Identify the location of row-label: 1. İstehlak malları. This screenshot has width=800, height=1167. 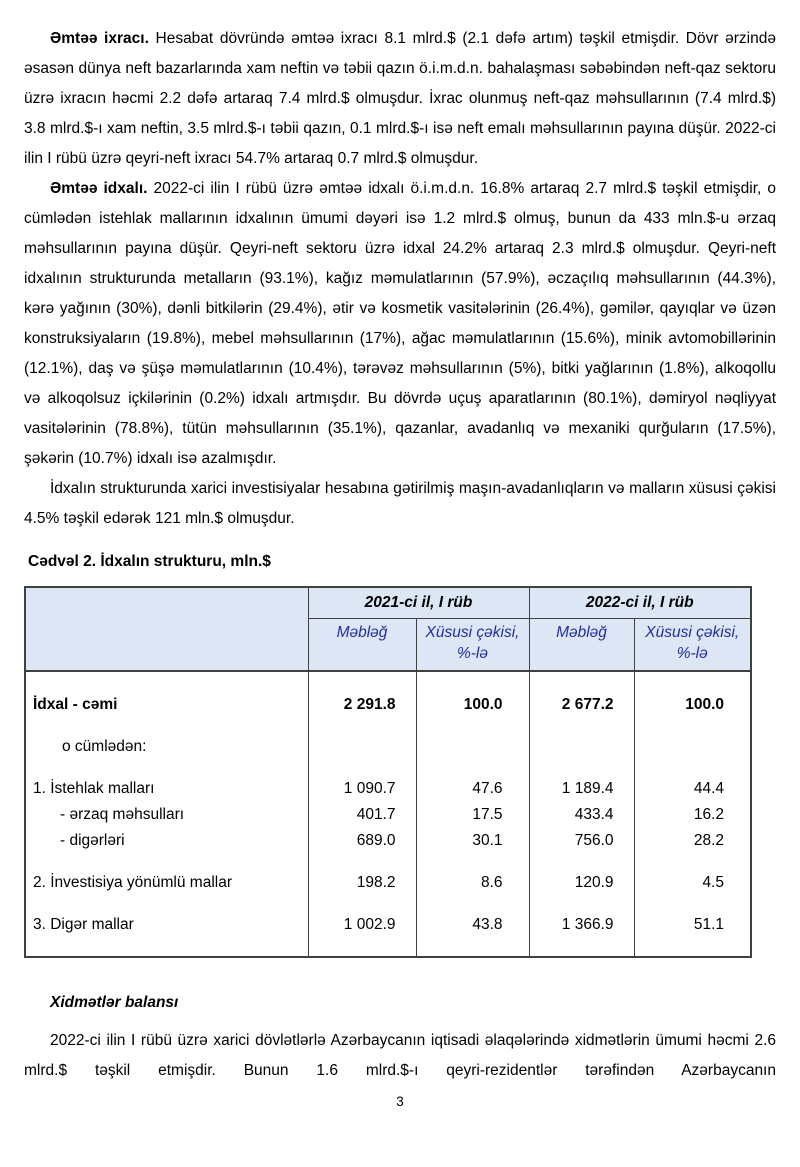
(166, 781).